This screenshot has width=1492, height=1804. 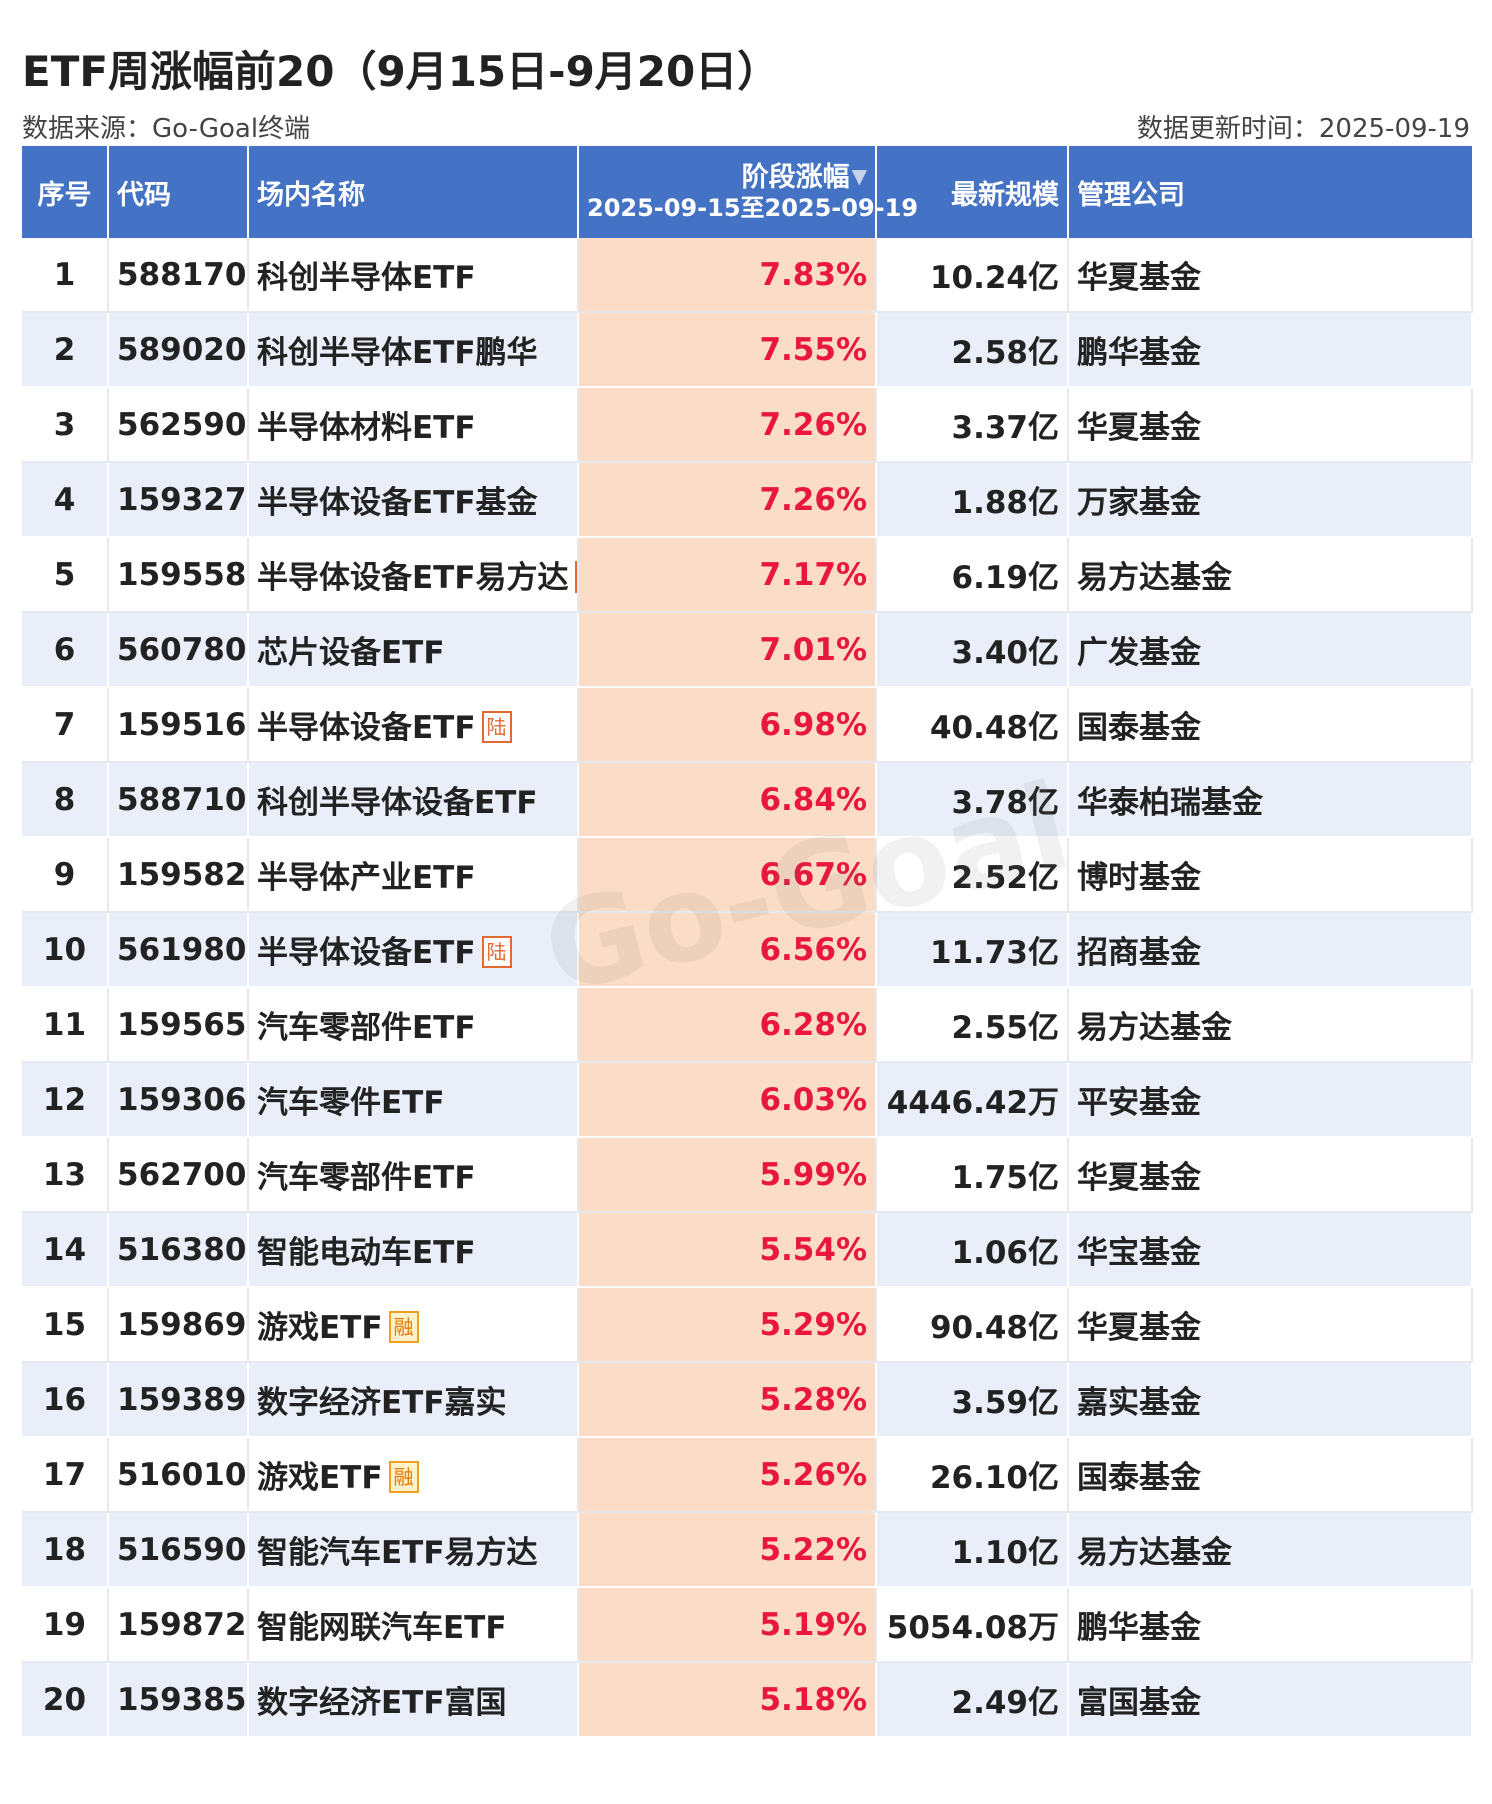 I want to click on scale-cell: 26.10亿, so click(x=972, y=1475).